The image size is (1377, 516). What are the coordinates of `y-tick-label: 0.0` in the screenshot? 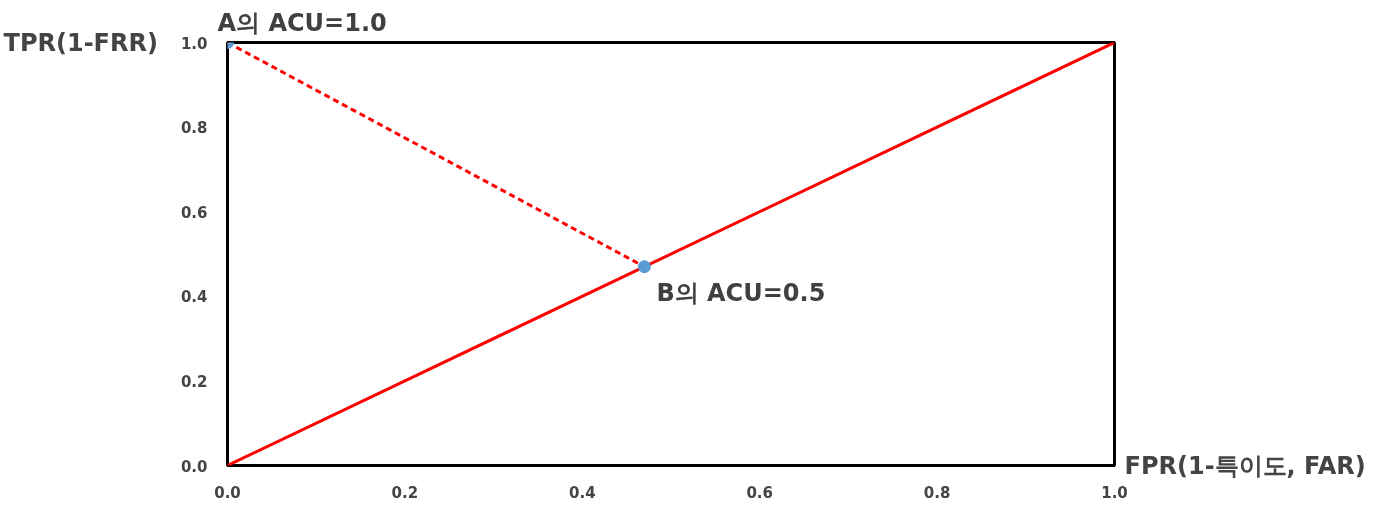 It's located at (194, 466).